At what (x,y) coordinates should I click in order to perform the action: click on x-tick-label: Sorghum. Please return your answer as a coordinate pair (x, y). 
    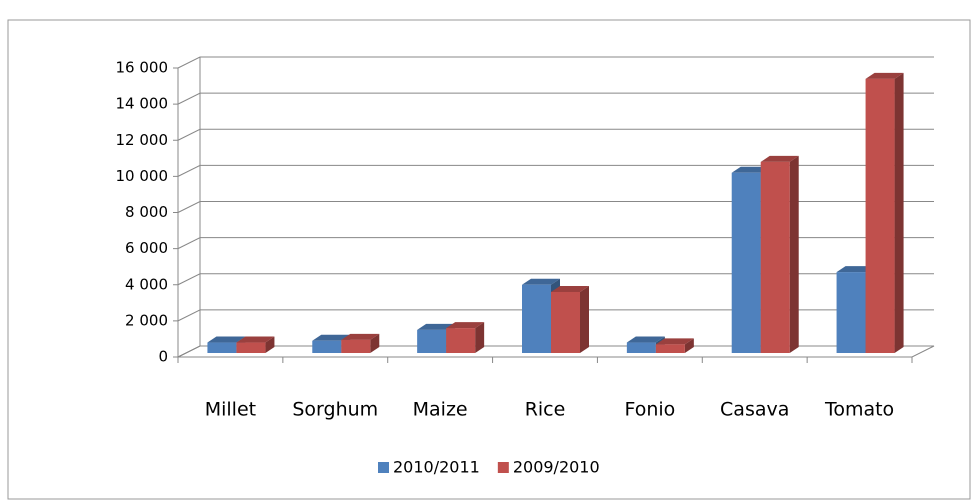
    Looking at the image, I should click on (335, 410).